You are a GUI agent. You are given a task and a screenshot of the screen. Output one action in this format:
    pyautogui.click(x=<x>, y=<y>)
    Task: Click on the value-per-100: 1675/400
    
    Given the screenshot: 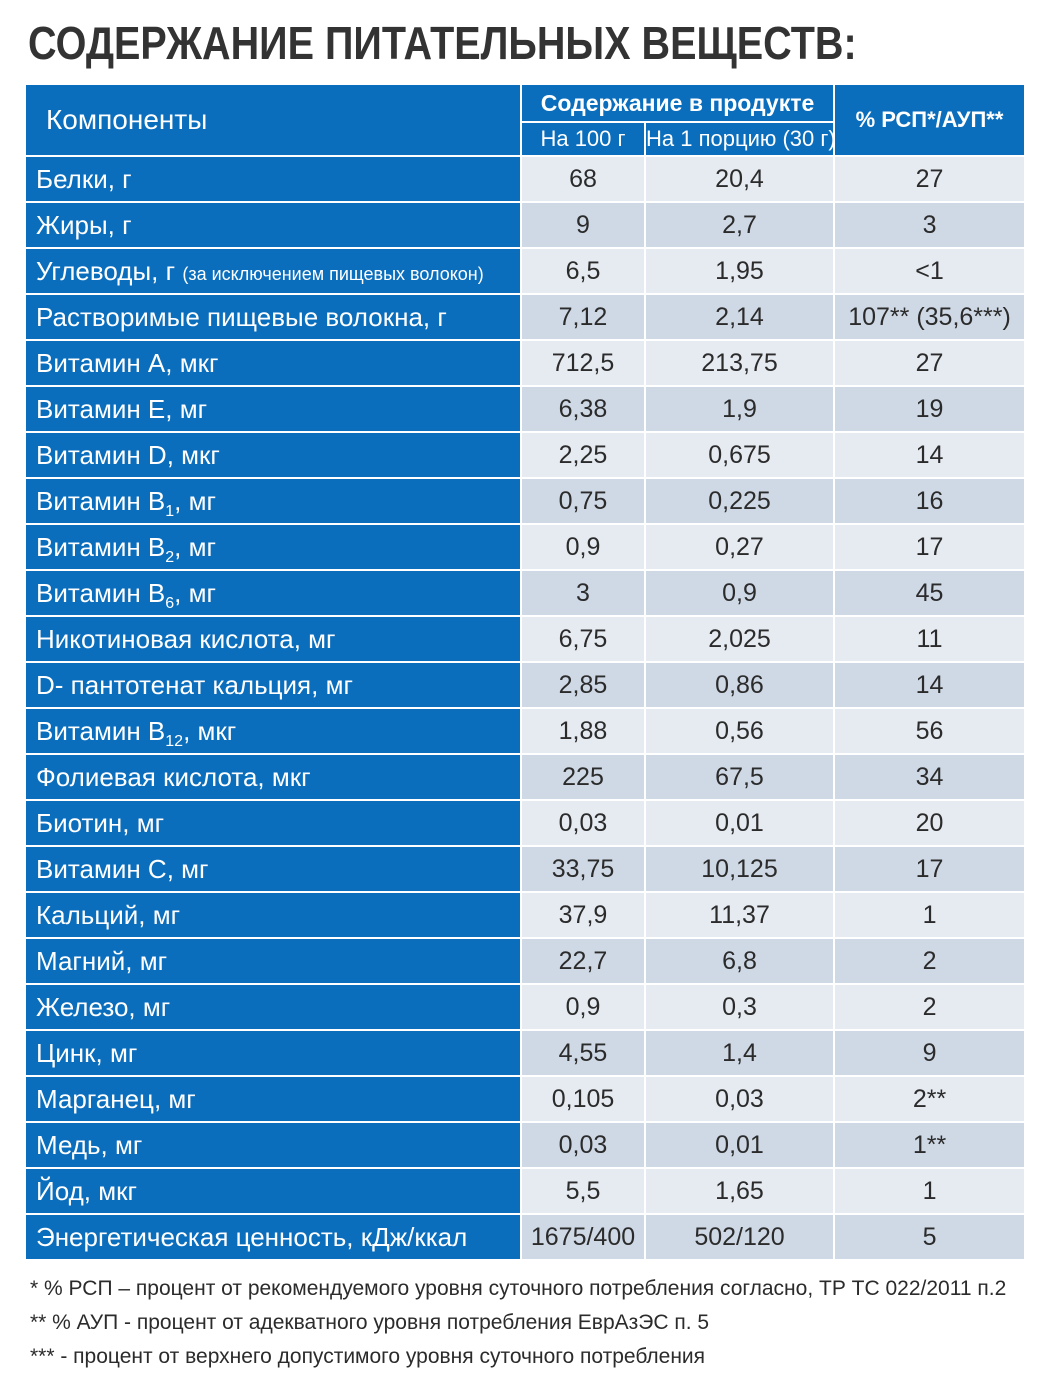 What is the action you would take?
    pyautogui.click(x=584, y=1236)
    